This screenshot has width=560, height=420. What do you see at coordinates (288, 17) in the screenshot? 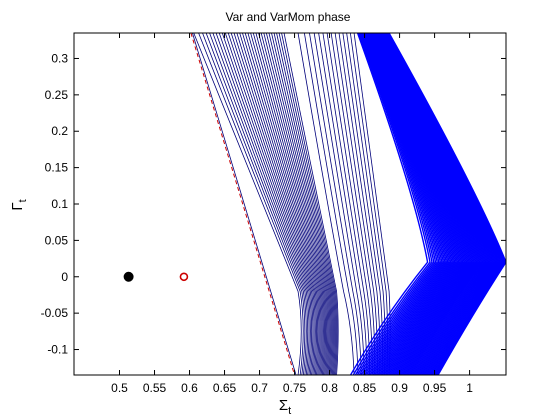
I see `chart-title: Var and VarMom phase` at bounding box center [288, 17].